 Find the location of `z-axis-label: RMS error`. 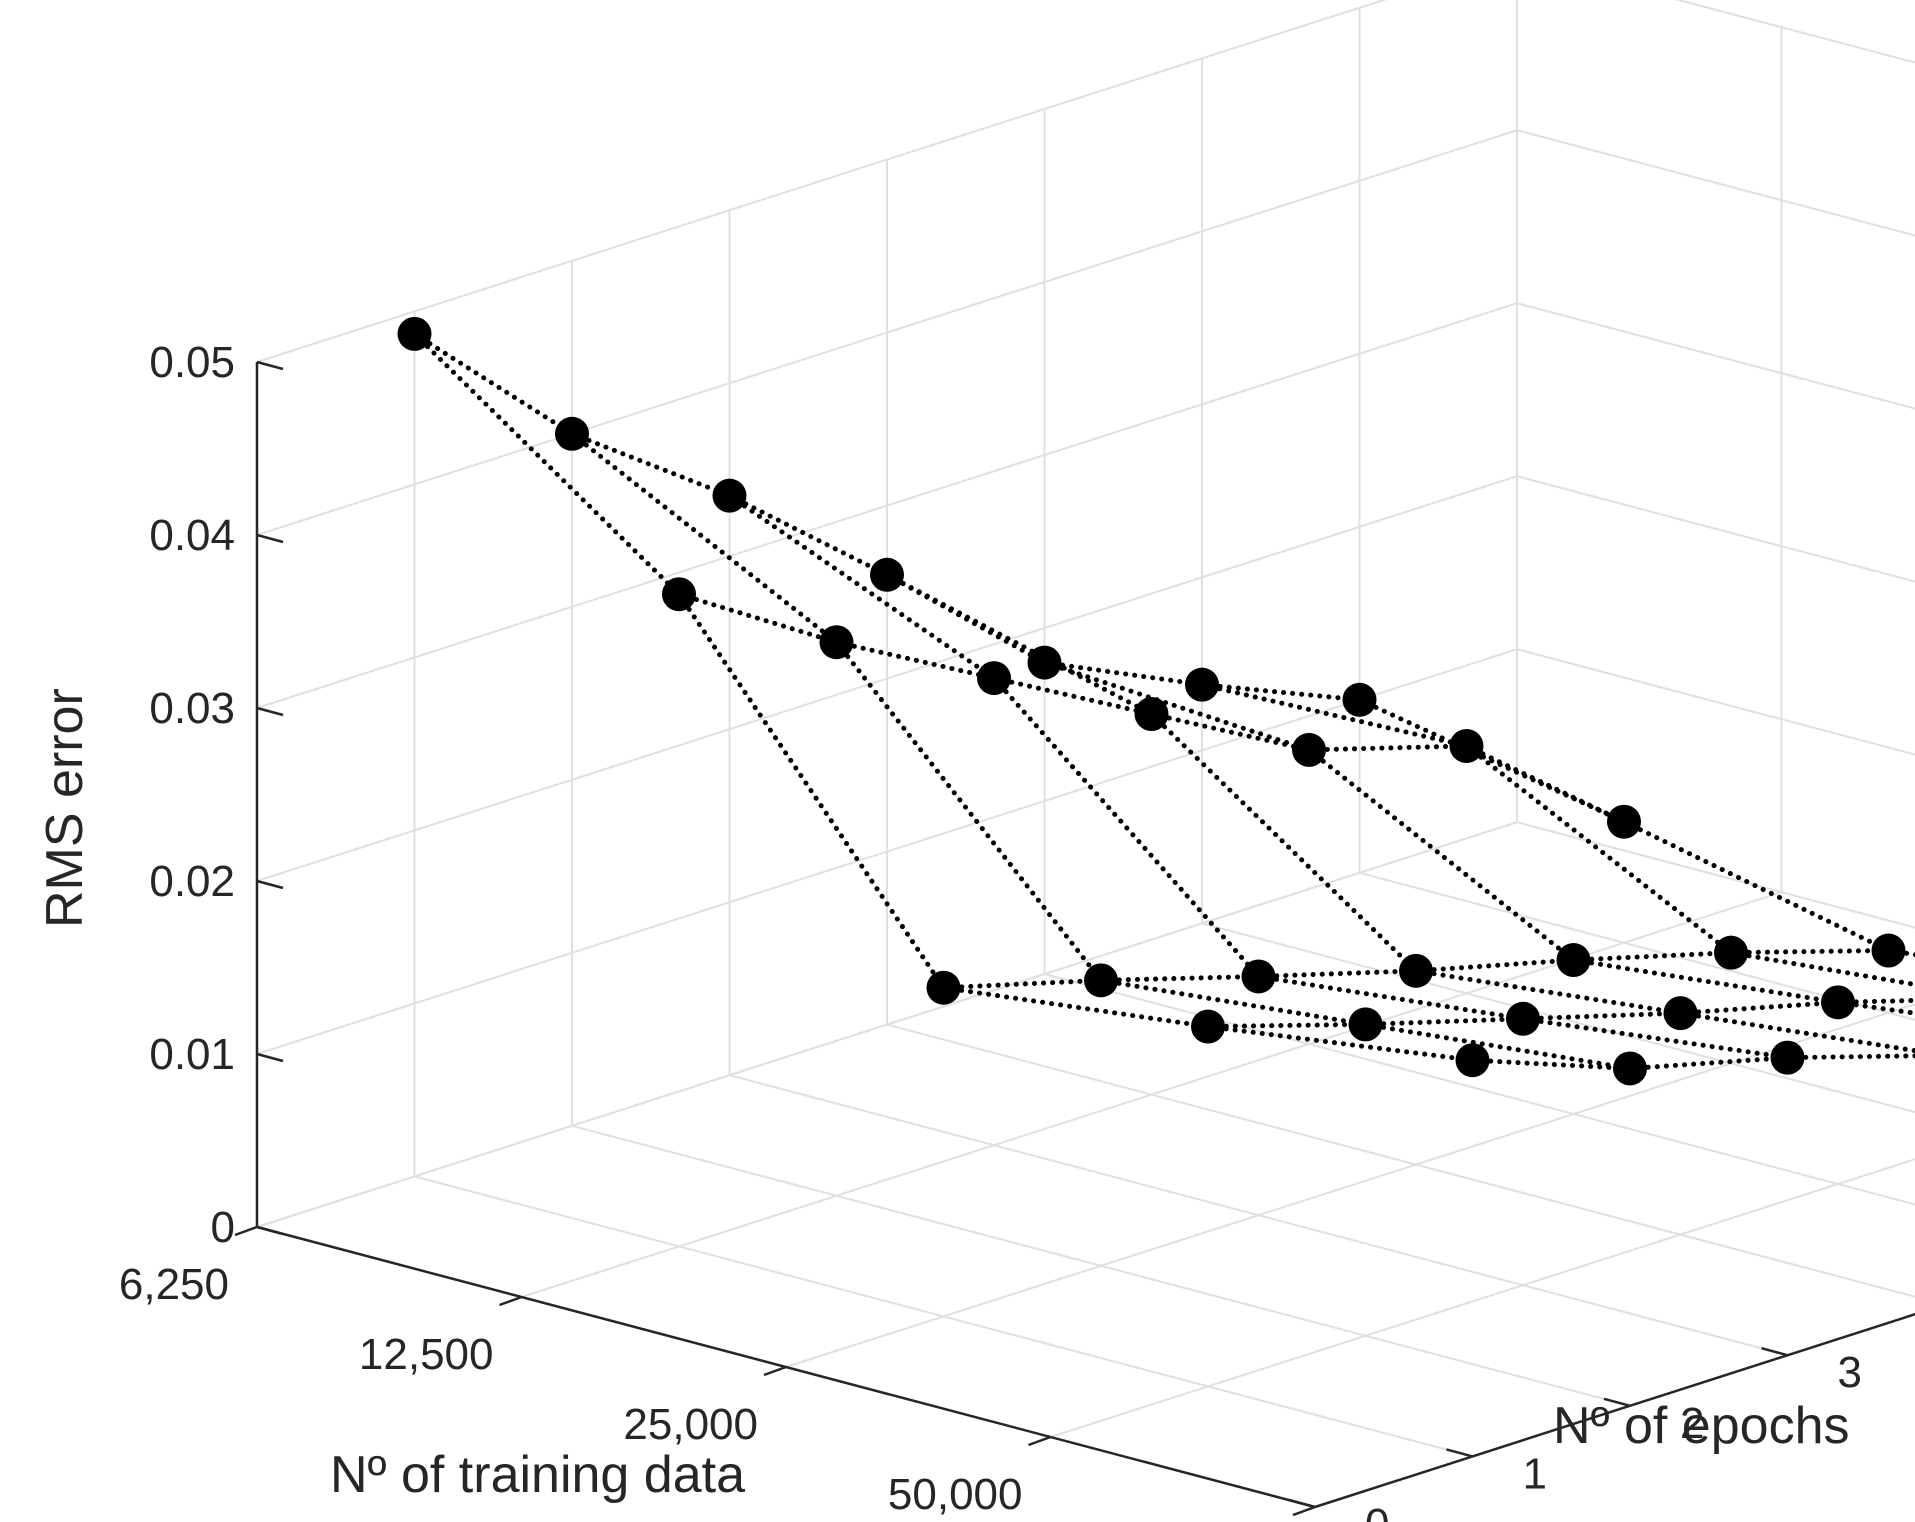

z-axis-label: RMS error is located at coordinates (65, 808).